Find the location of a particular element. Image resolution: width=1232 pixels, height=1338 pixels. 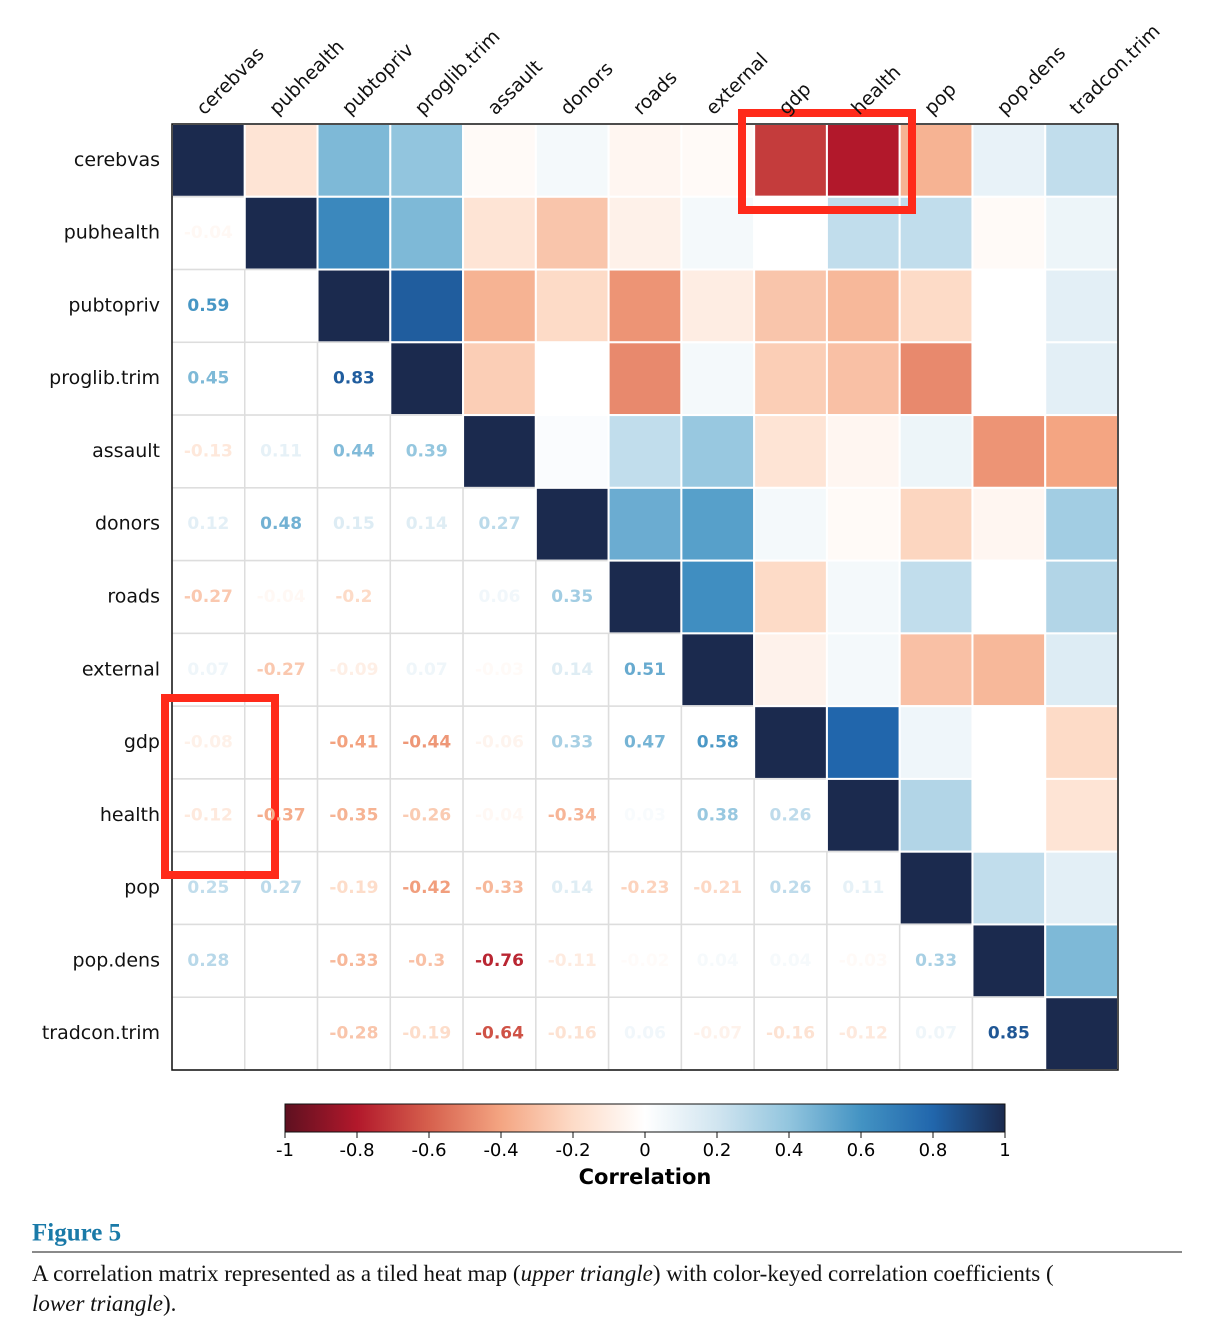

value-label: 0.33 is located at coordinates (572, 743).